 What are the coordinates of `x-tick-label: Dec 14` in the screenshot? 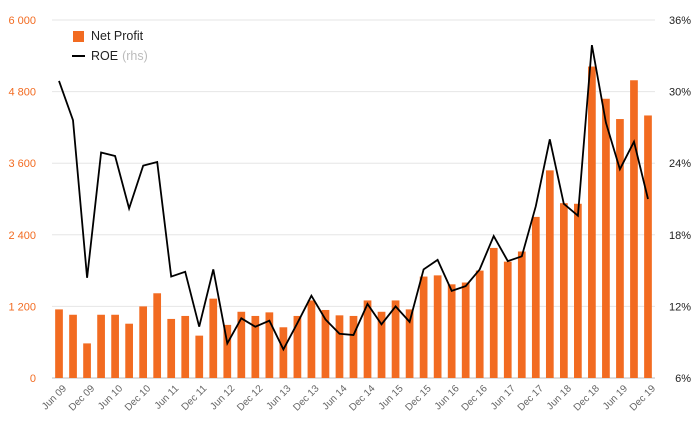 It's located at (362, 398).